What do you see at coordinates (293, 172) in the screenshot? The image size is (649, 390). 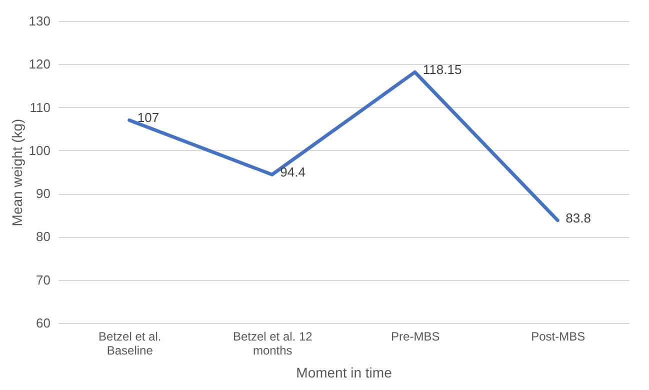 I see `data-label: 94.4` at bounding box center [293, 172].